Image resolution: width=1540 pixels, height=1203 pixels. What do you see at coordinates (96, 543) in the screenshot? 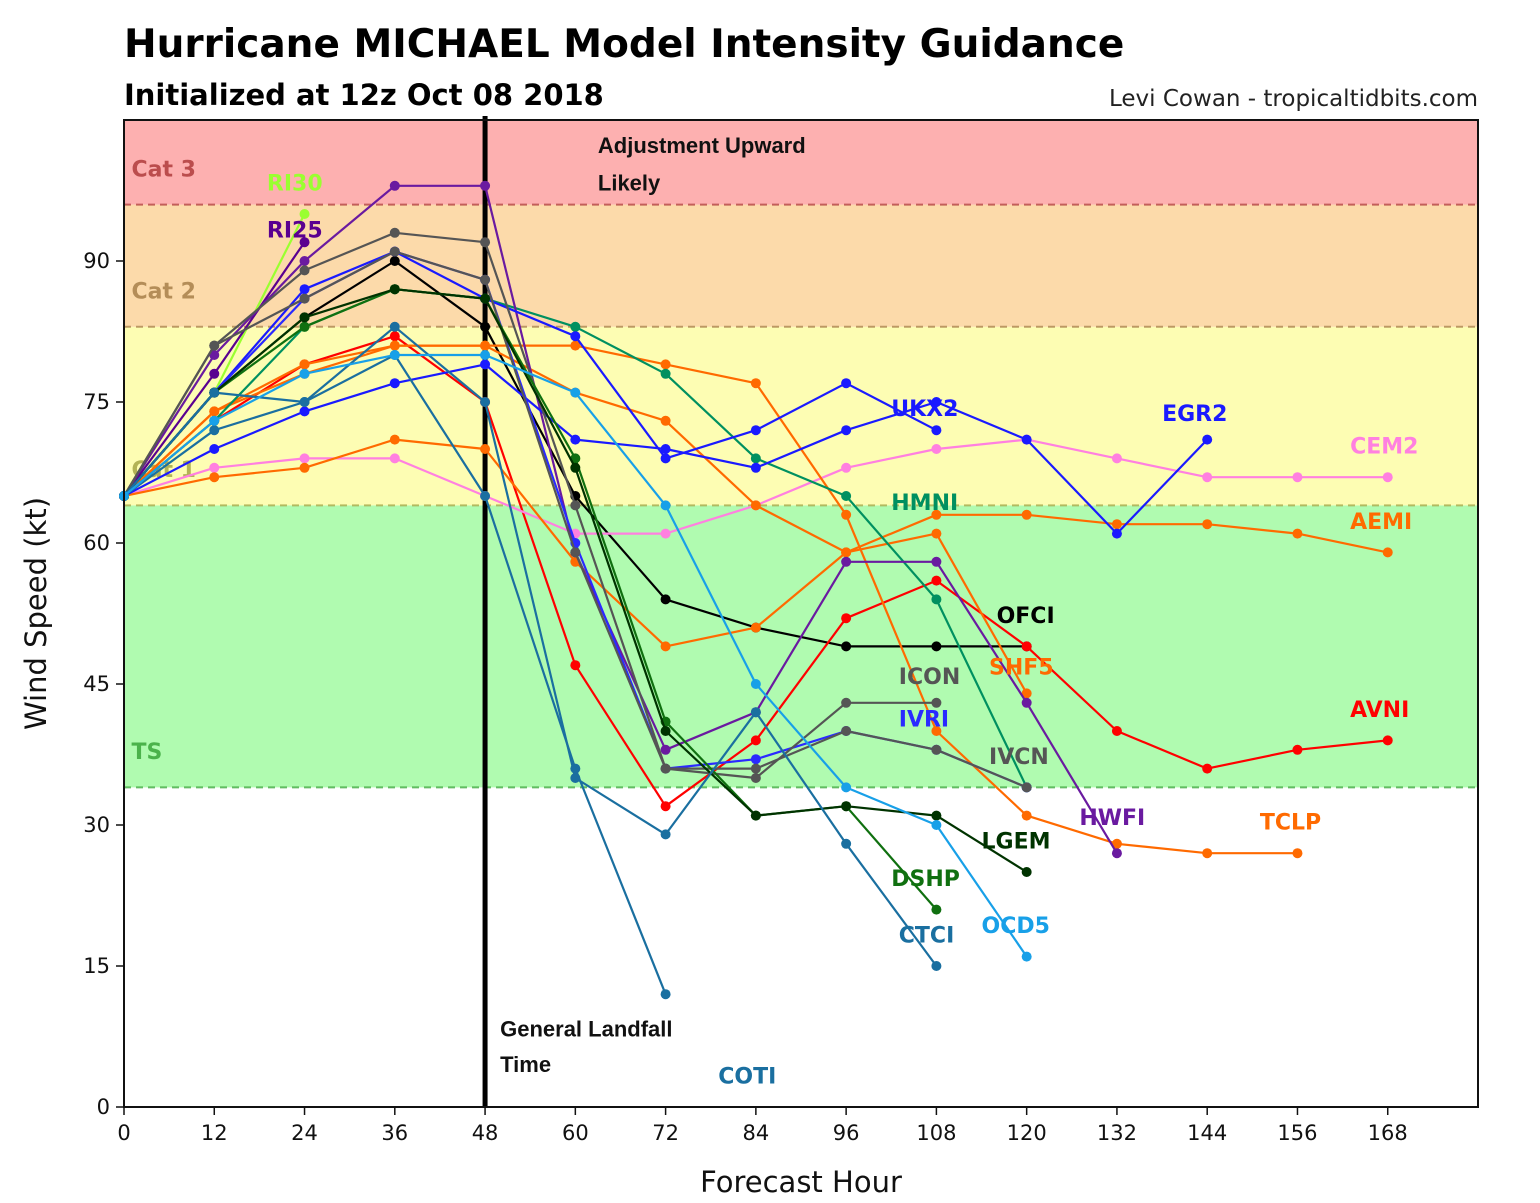
I see `y-tick-label: 60` at bounding box center [96, 543].